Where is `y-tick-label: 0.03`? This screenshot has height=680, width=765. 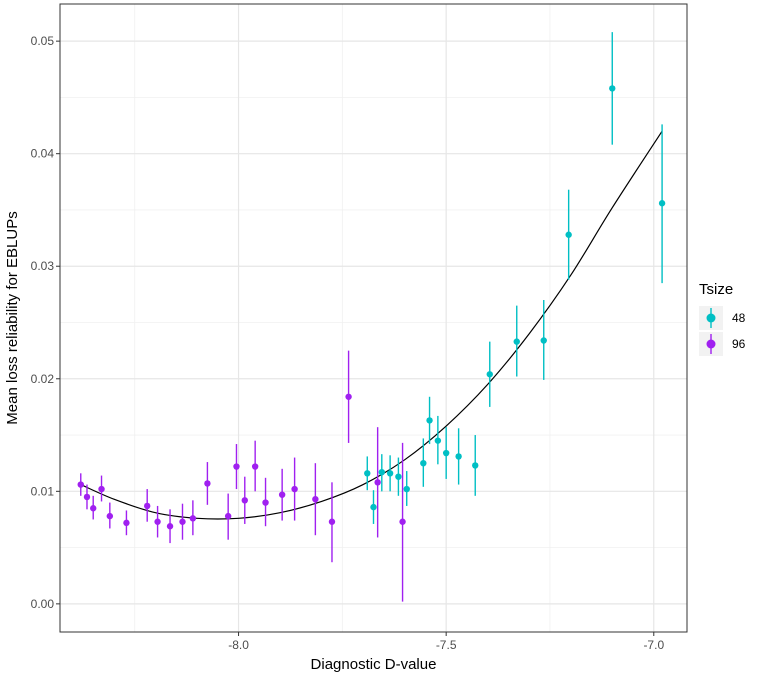
y-tick-label: 0.03 is located at coordinates (43, 266).